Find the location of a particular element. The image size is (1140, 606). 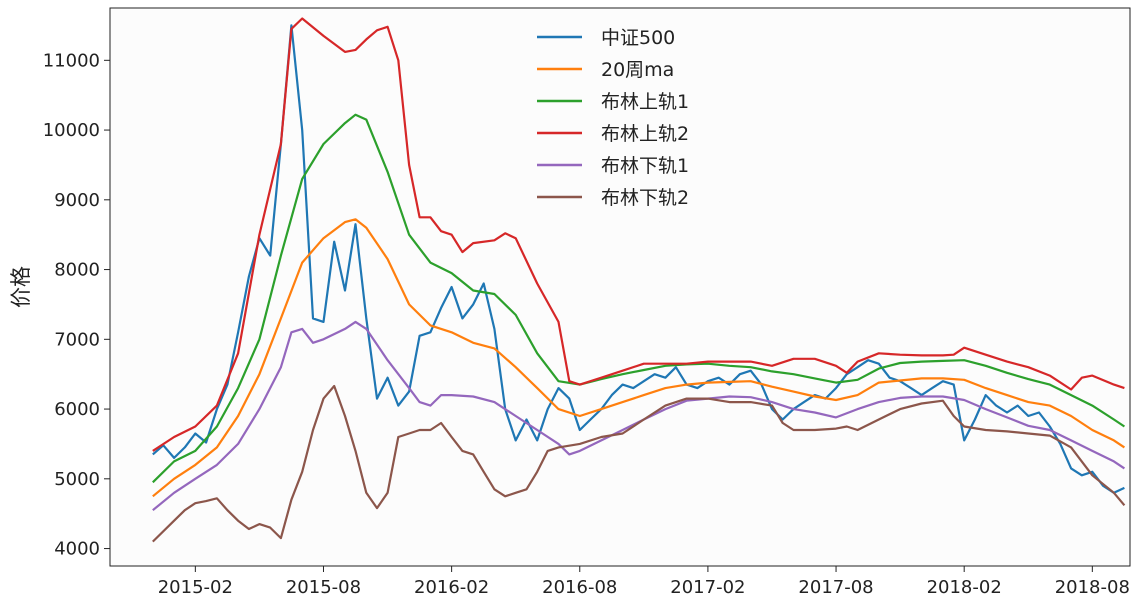

x-tick-label: 2016-08 is located at coordinates (579, 587).